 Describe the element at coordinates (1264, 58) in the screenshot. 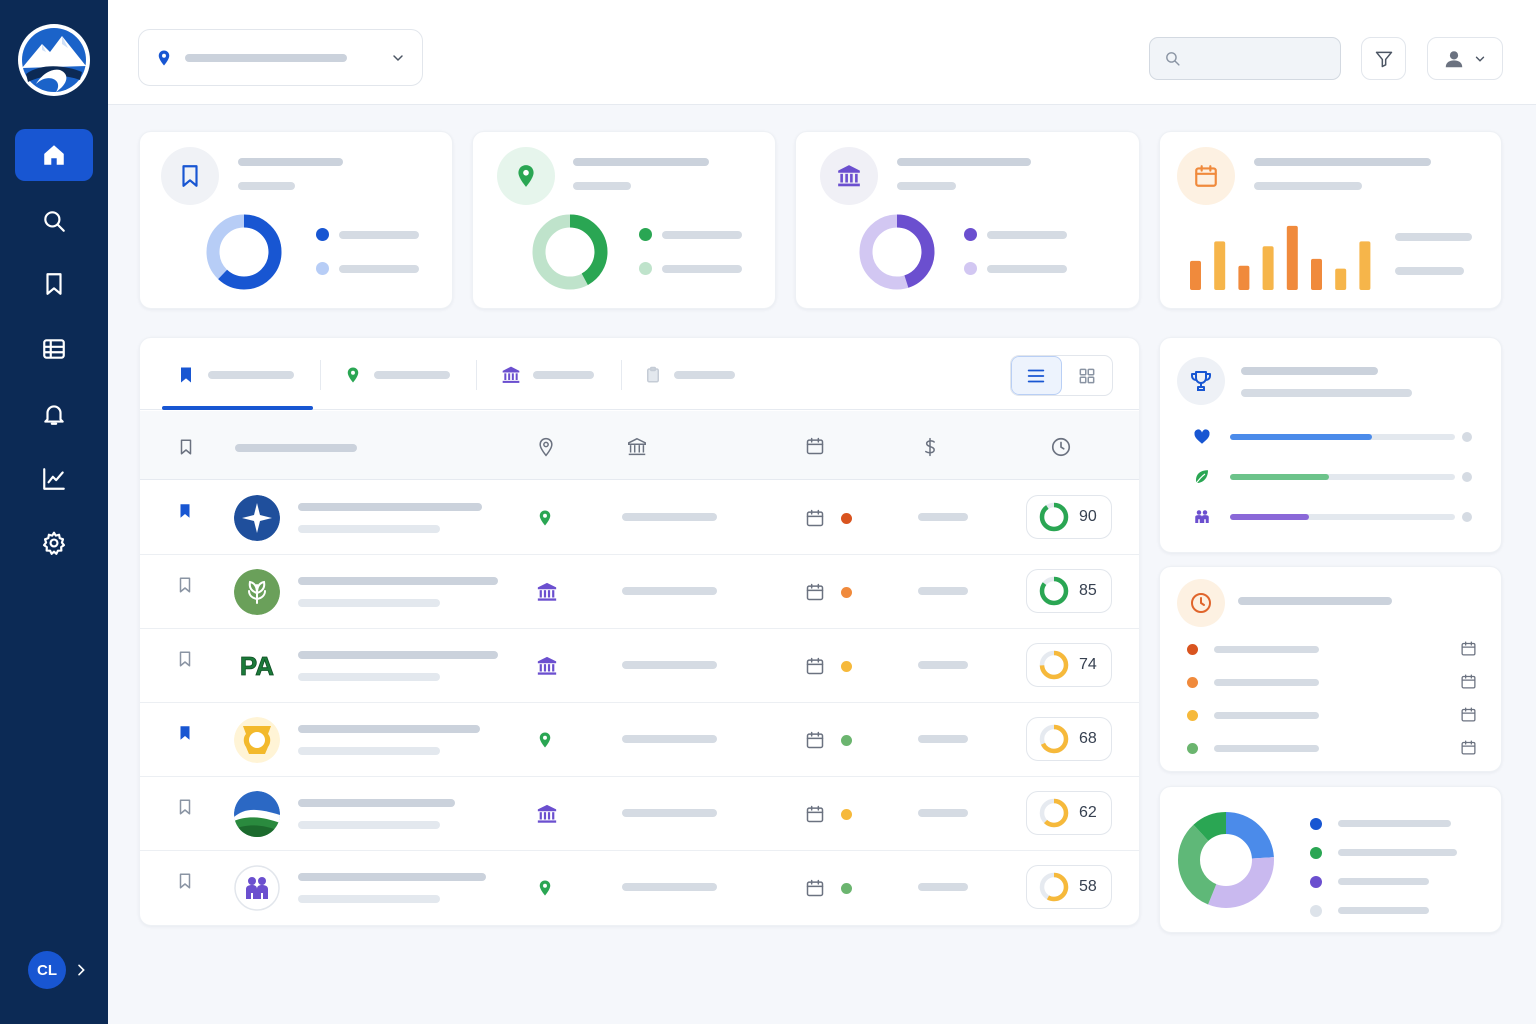

I see `search-input` at that location.